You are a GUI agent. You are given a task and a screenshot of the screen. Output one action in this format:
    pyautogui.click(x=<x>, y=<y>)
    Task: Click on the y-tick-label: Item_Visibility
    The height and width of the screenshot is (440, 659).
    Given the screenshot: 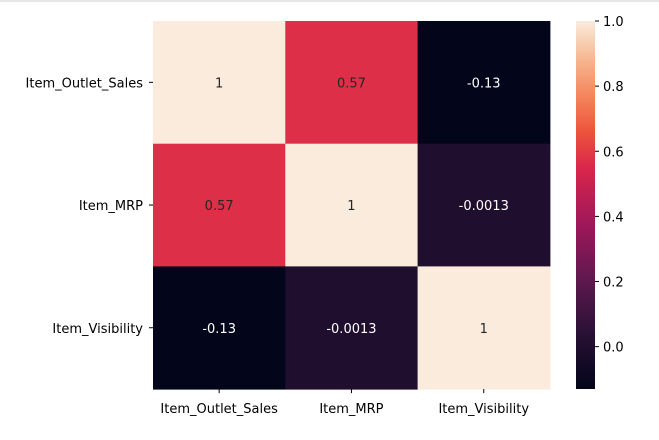 What is the action you would take?
    pyautogui.click(x=97, y=329)
    